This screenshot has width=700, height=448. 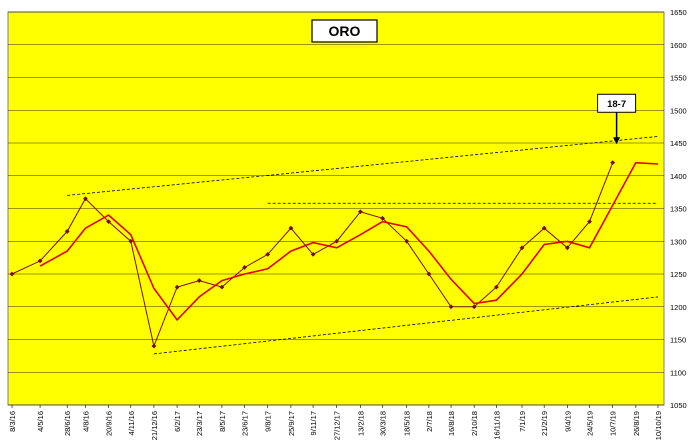 I want to click on x-tick-label: 10/10/19, so click(x=658, y=425).